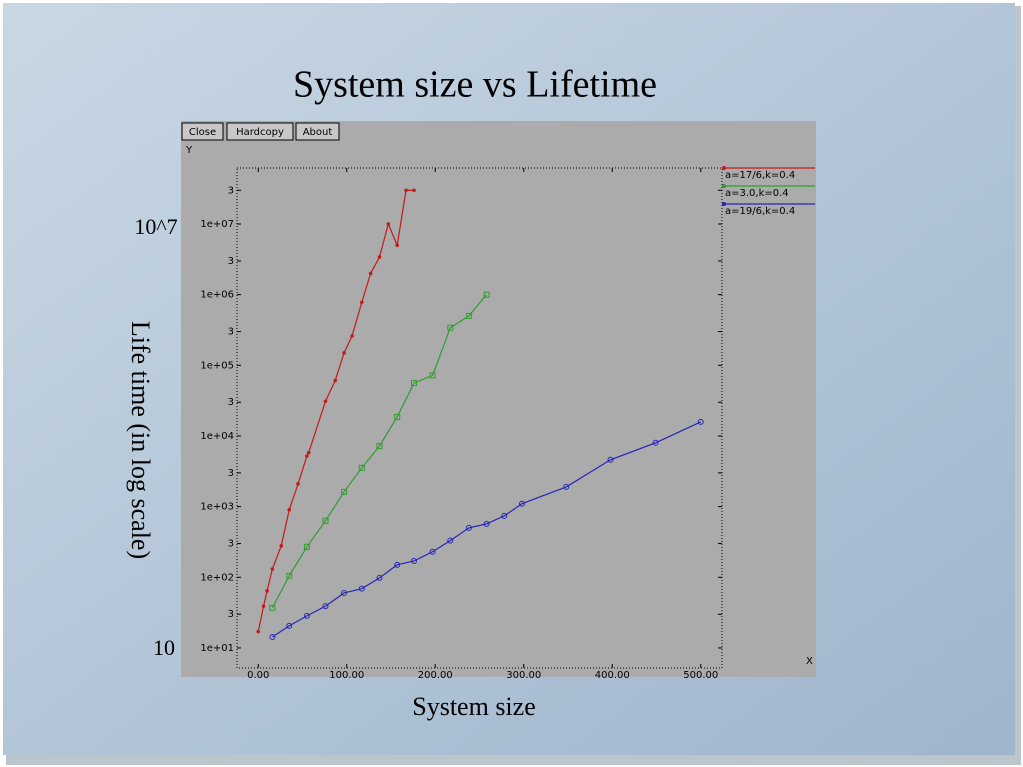  I want to click on y-axis-name: Y, so click(189, 150).